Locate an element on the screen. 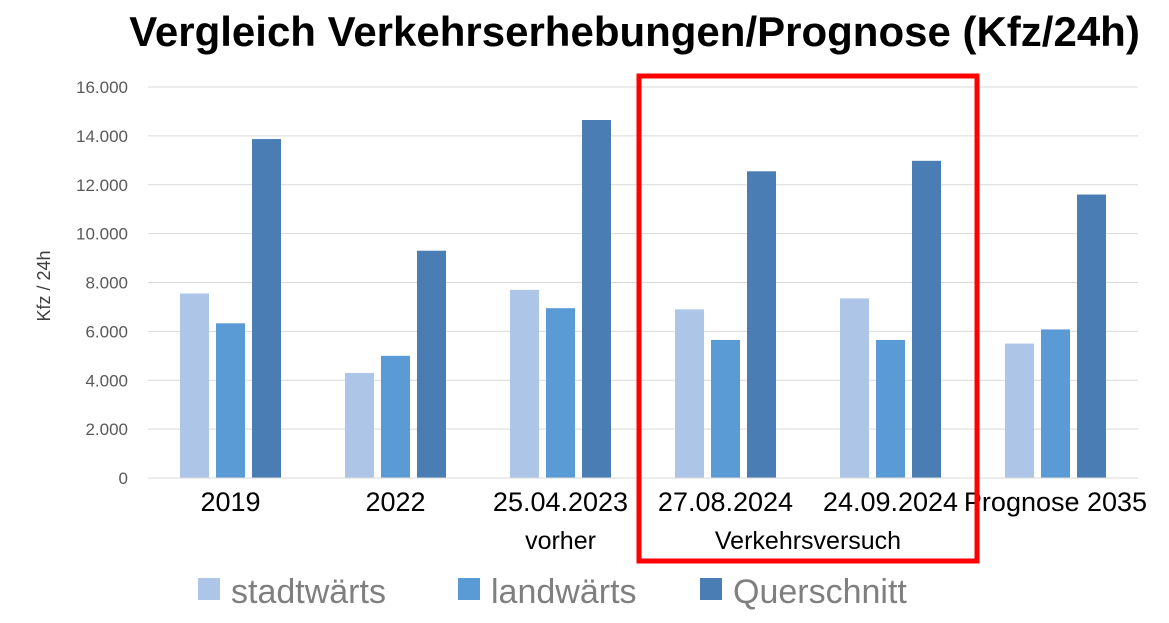 This screenshot has width=1169, height=623. y-tick-label: 0 is located at coordinates (123, 478).